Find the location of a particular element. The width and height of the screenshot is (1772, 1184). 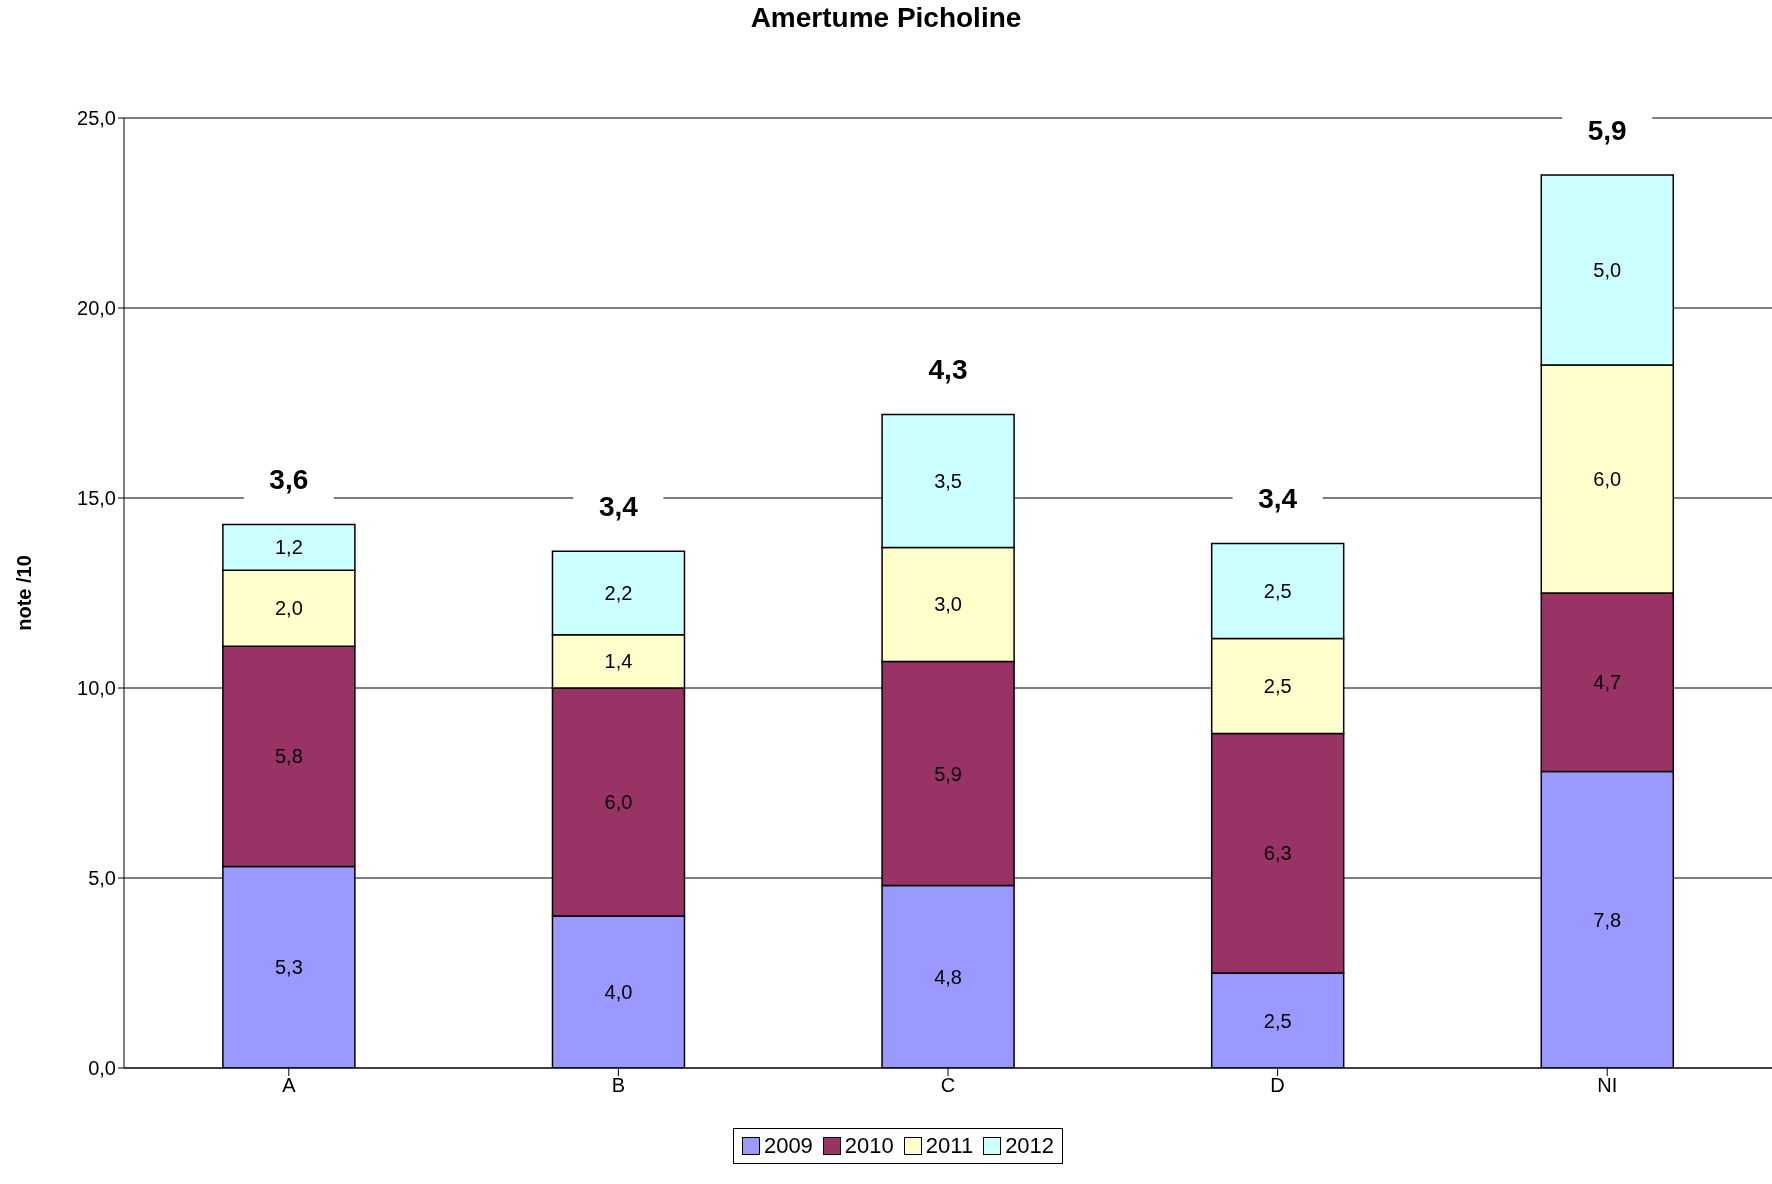

legend-label: 2011 is located at coordinates (949, 1146).